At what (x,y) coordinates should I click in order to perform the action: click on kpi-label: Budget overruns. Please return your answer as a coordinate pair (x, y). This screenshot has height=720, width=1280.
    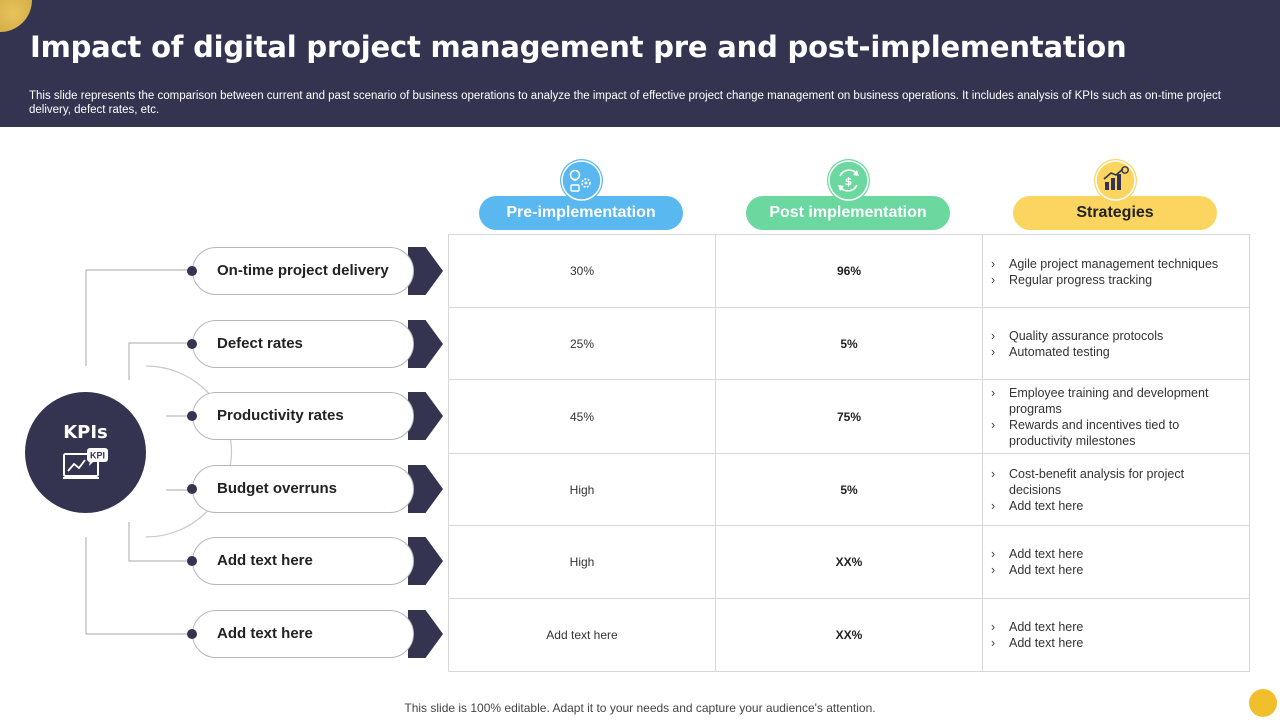
    Looking at the image, I should click on (277, 488).